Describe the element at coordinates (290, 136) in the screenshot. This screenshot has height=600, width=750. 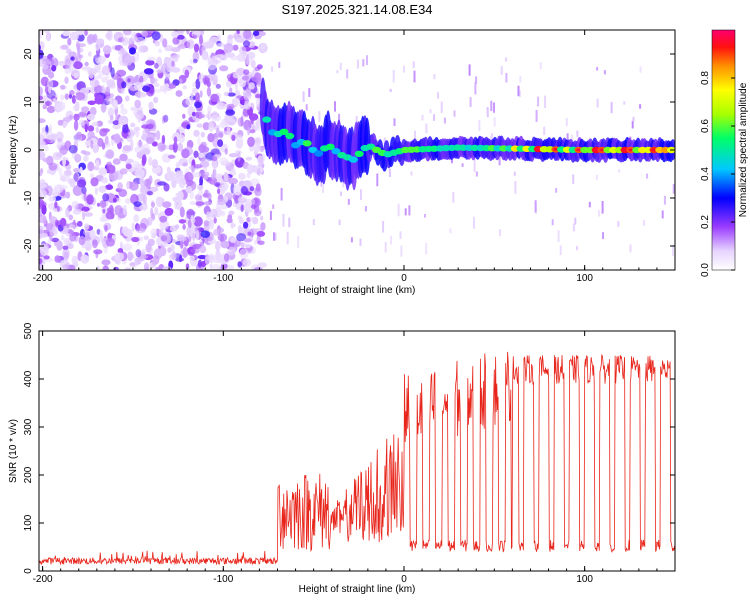
I see `ridge-core` at that location.